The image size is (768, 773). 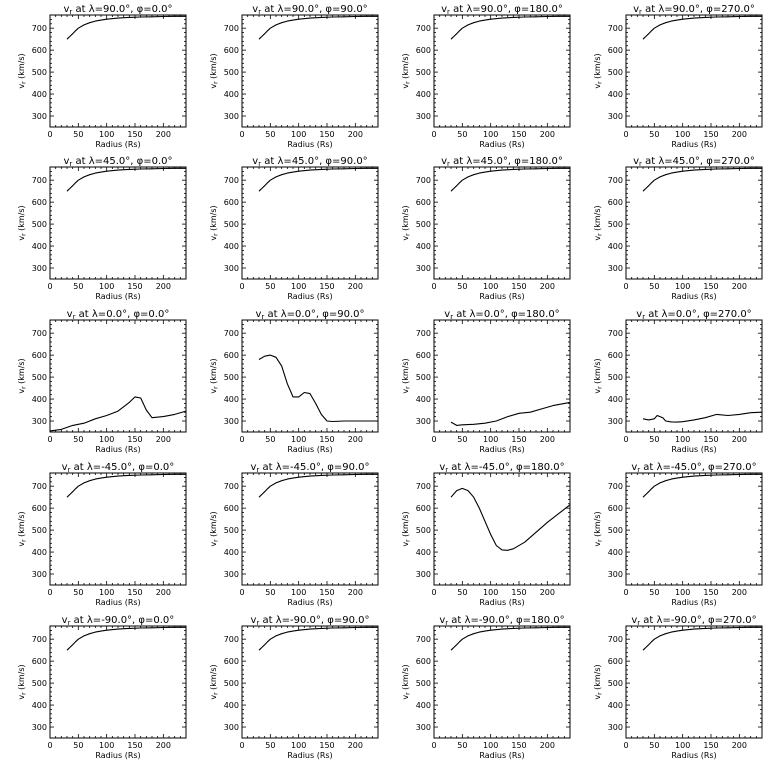 I want to click on panel-title: vr at λ=45.0°, φ=180.0°, so click(x=502, y=162).